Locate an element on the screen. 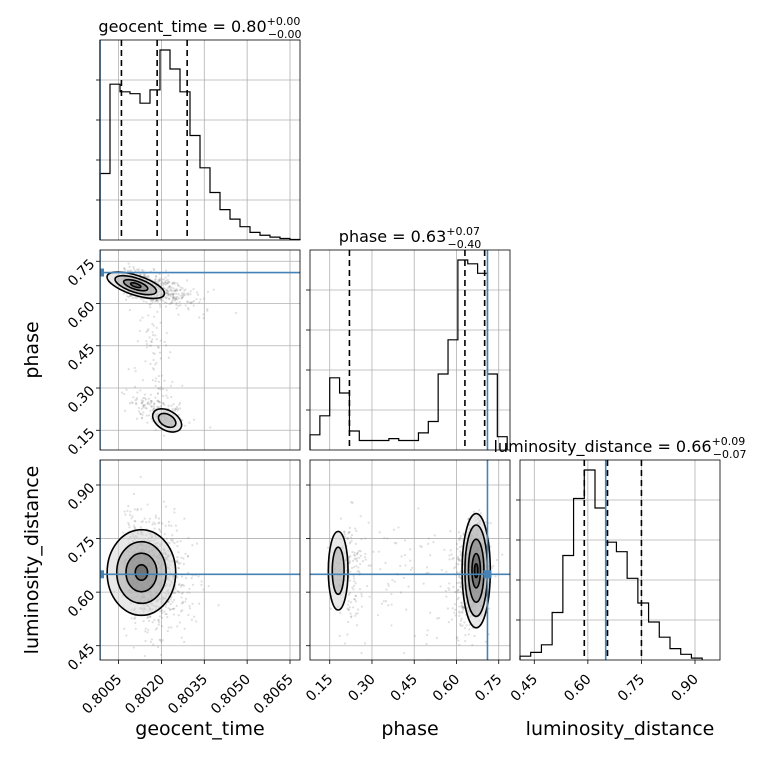 The width and height of the screenshot is (760, 760). title-minus: −0.07 is located at coordinates (730, 454).